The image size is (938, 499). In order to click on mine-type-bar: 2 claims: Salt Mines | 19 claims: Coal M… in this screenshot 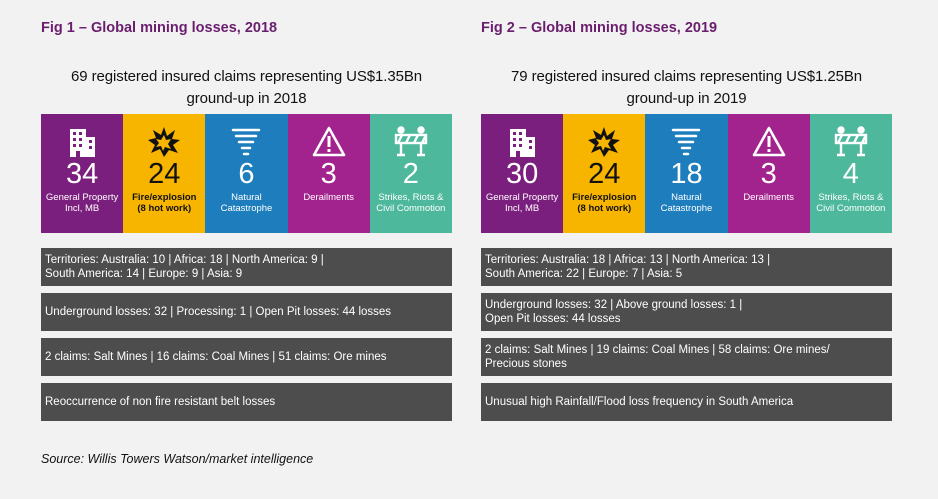, I will do `click(686, 357)`.